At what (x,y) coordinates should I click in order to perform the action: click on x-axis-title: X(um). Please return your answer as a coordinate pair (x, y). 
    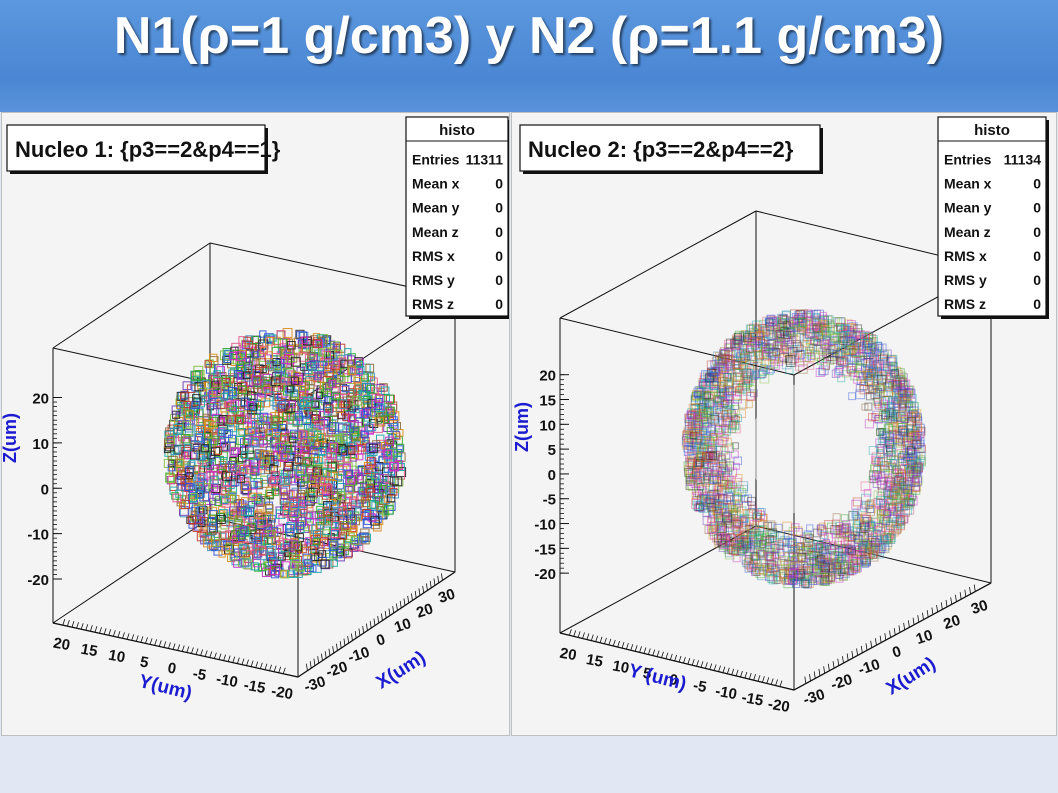
    Looking at the image, I should click on (401, 670).